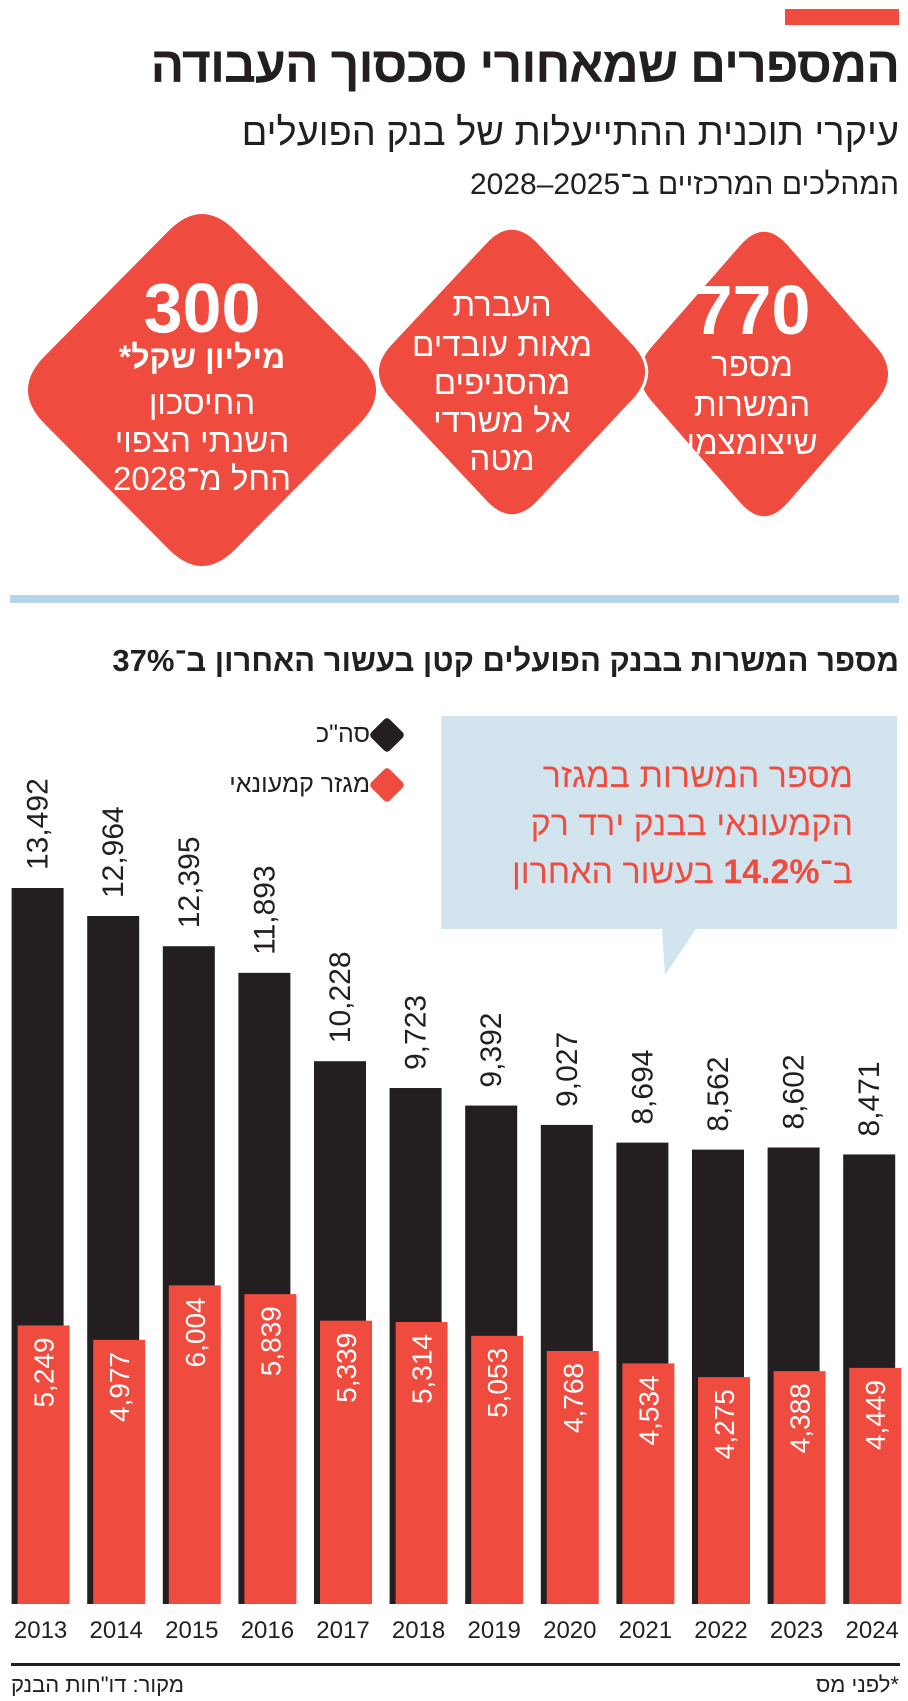  I want to click on bar-retail-label: 5,249, so click(44, 1372).